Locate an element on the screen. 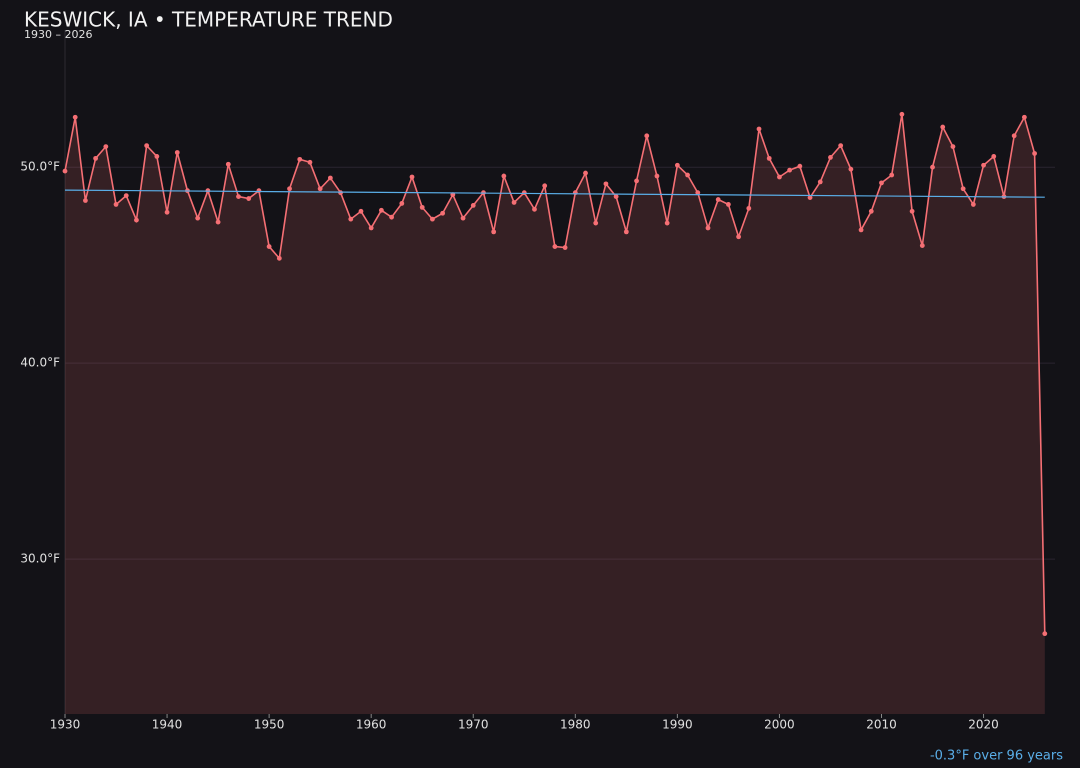  y-tick-label: 30.0°F is located at coordinates (40, 559).